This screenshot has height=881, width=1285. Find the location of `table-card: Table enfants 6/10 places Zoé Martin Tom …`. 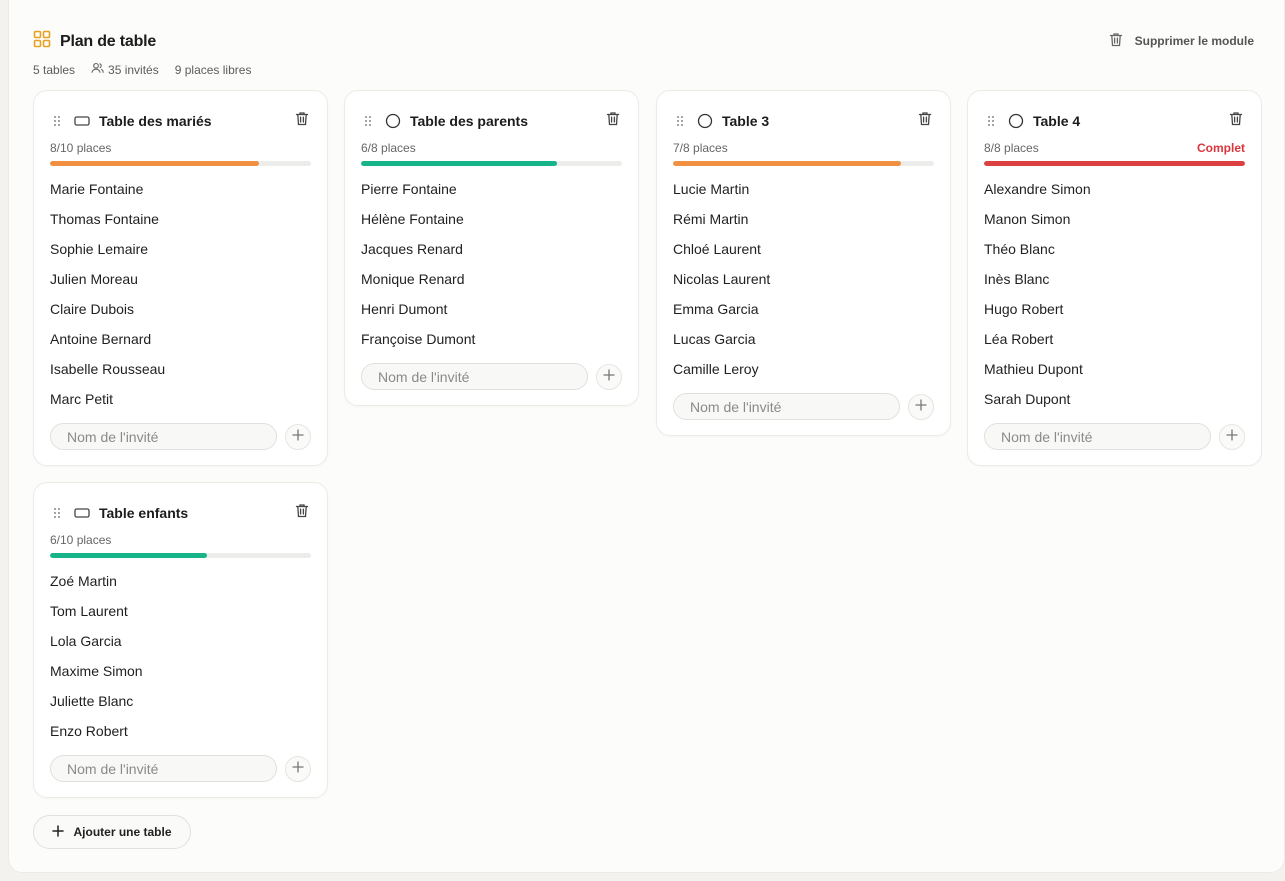

table-card: Table enfants 6/10 places Zoé Martin Tom … is located at coordinates (180, 640).